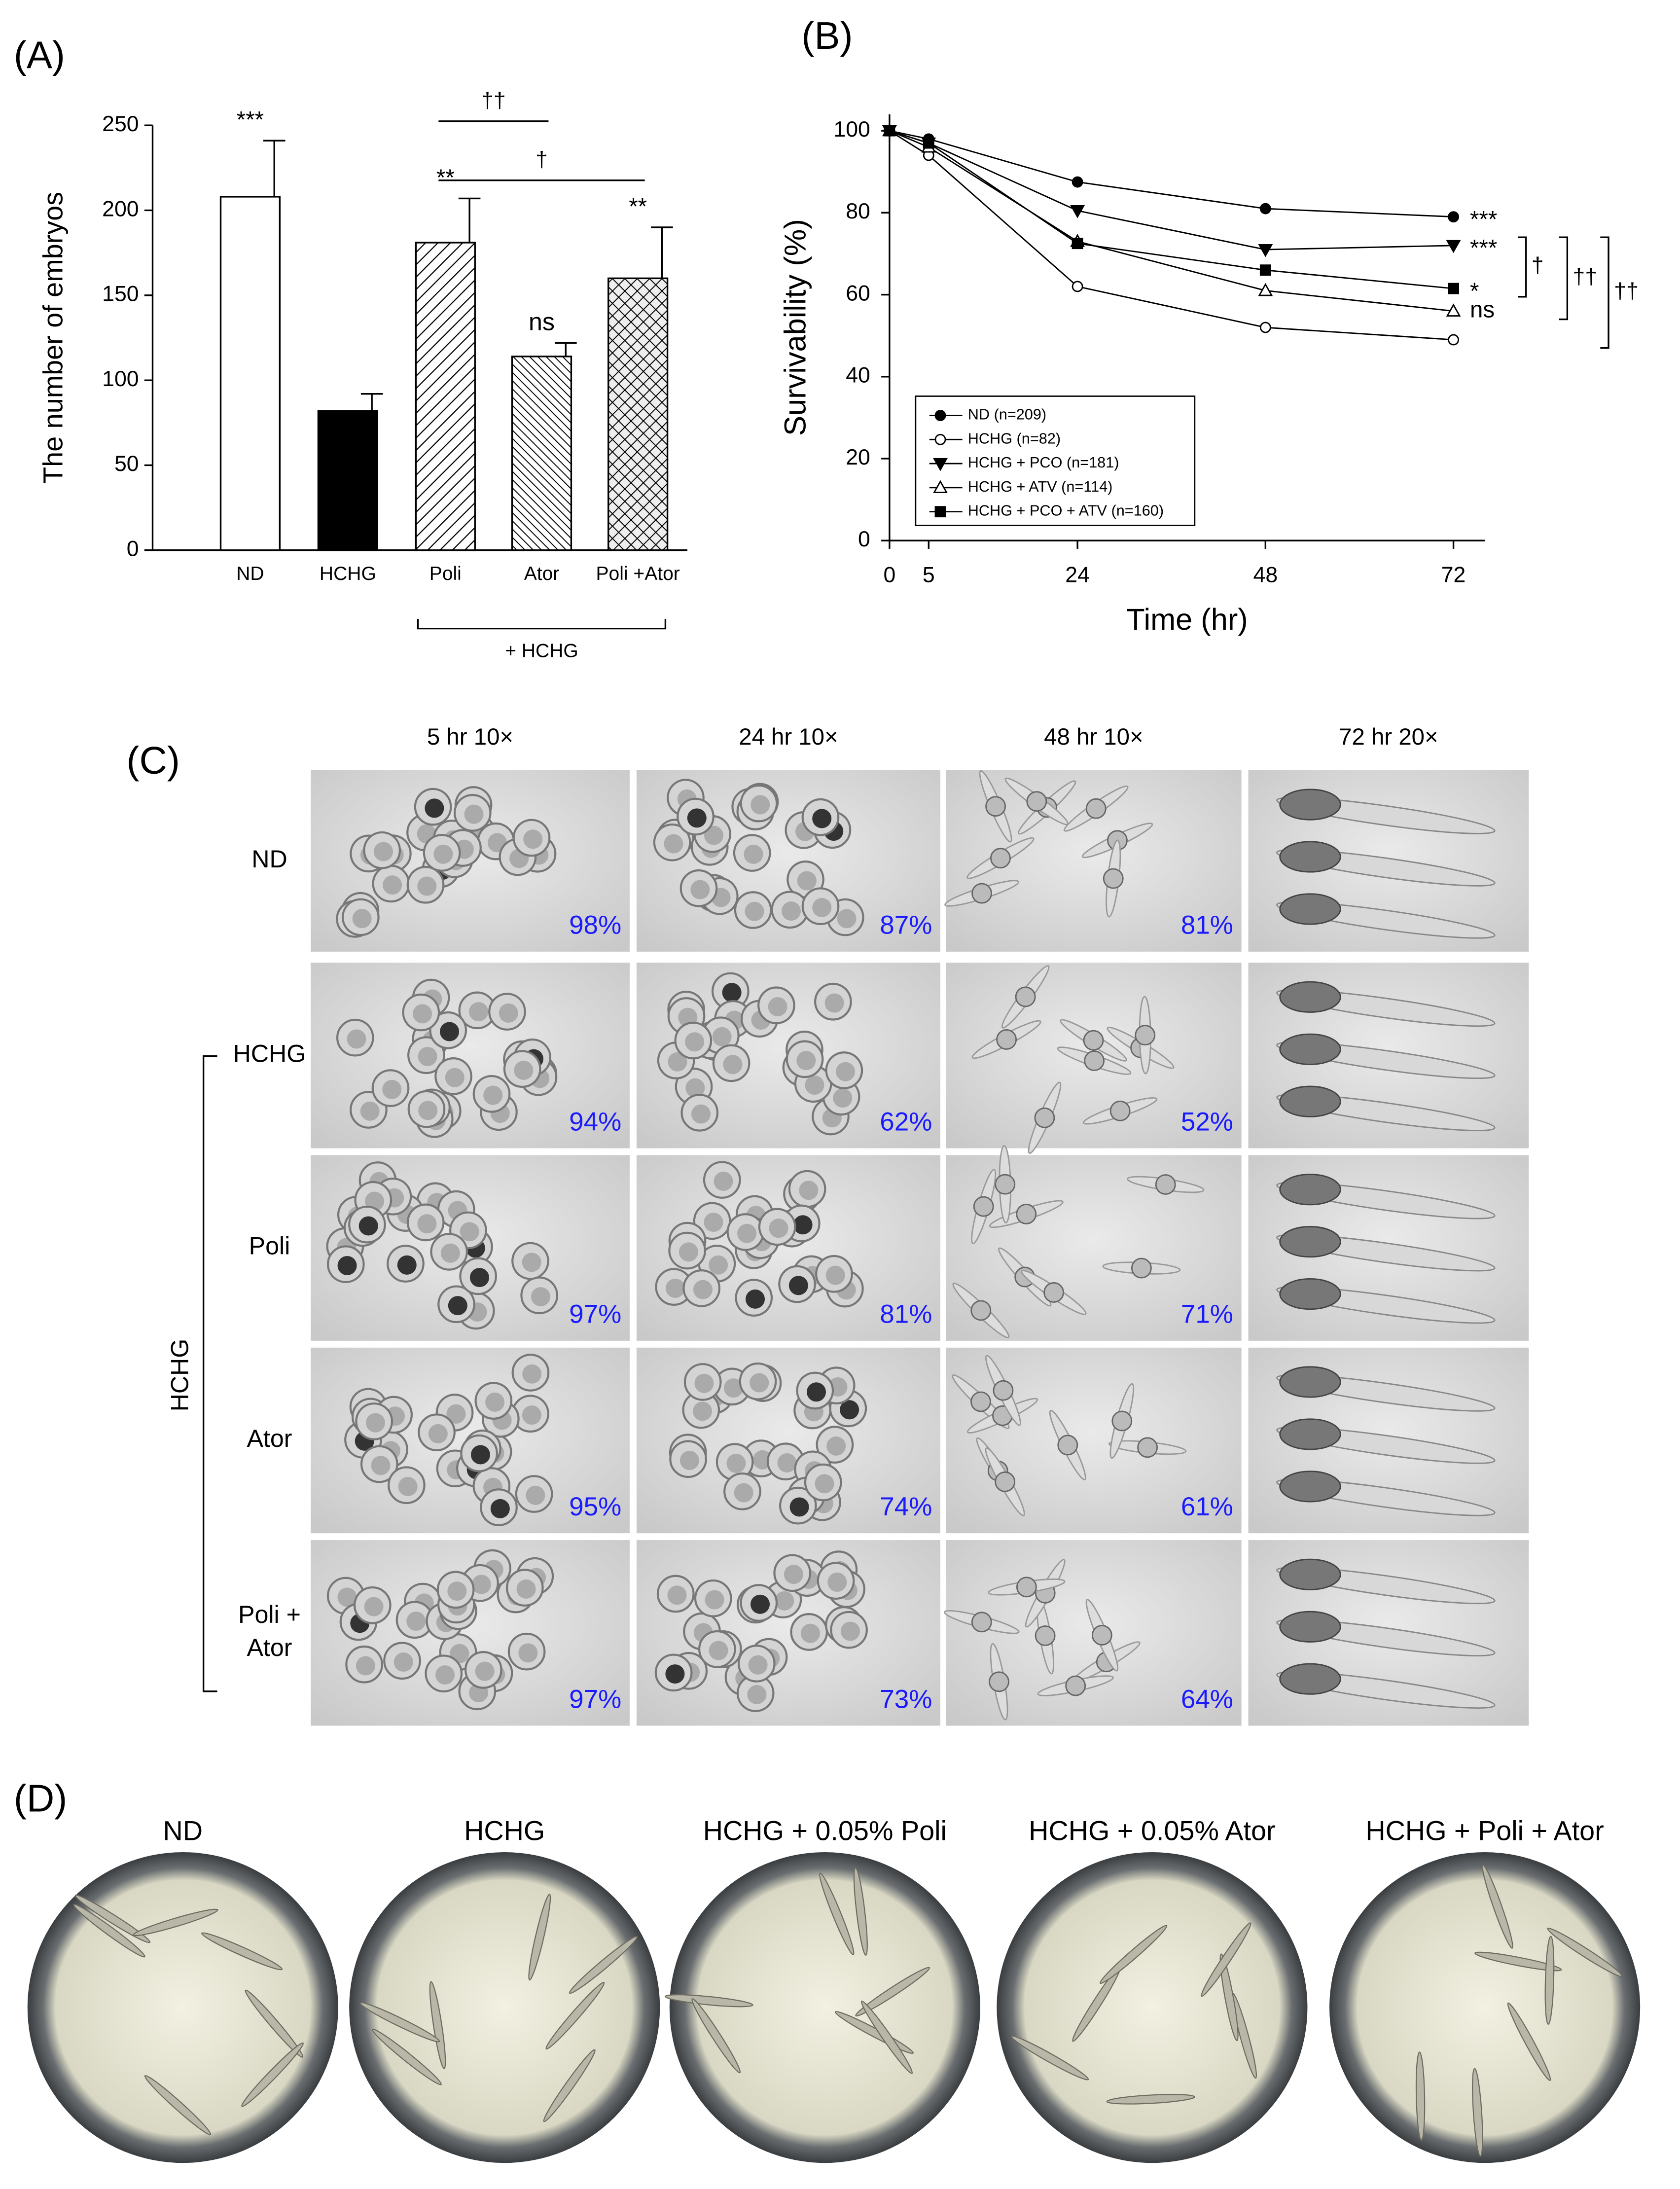 The height and width of the screenshot is (2189, 1680). Describe the element at coordinates (889, 575) in the screenshot. I see `x-tick-label: 0` at that location.